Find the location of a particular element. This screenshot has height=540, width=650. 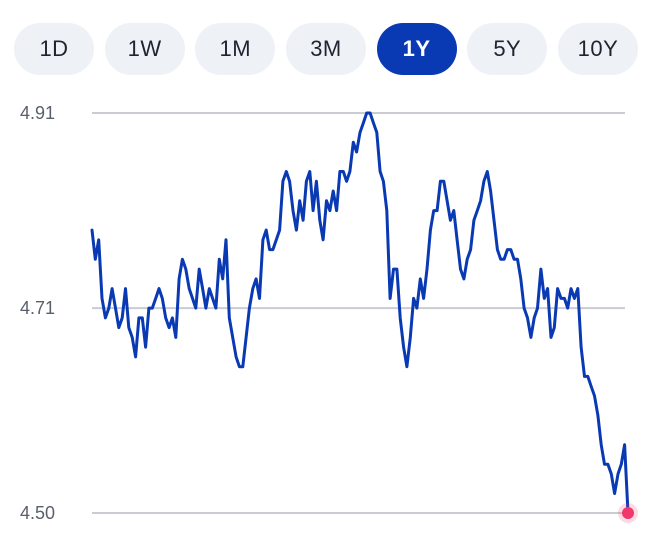

range-tab-1m: 1M is located at coordinates (235, 49).